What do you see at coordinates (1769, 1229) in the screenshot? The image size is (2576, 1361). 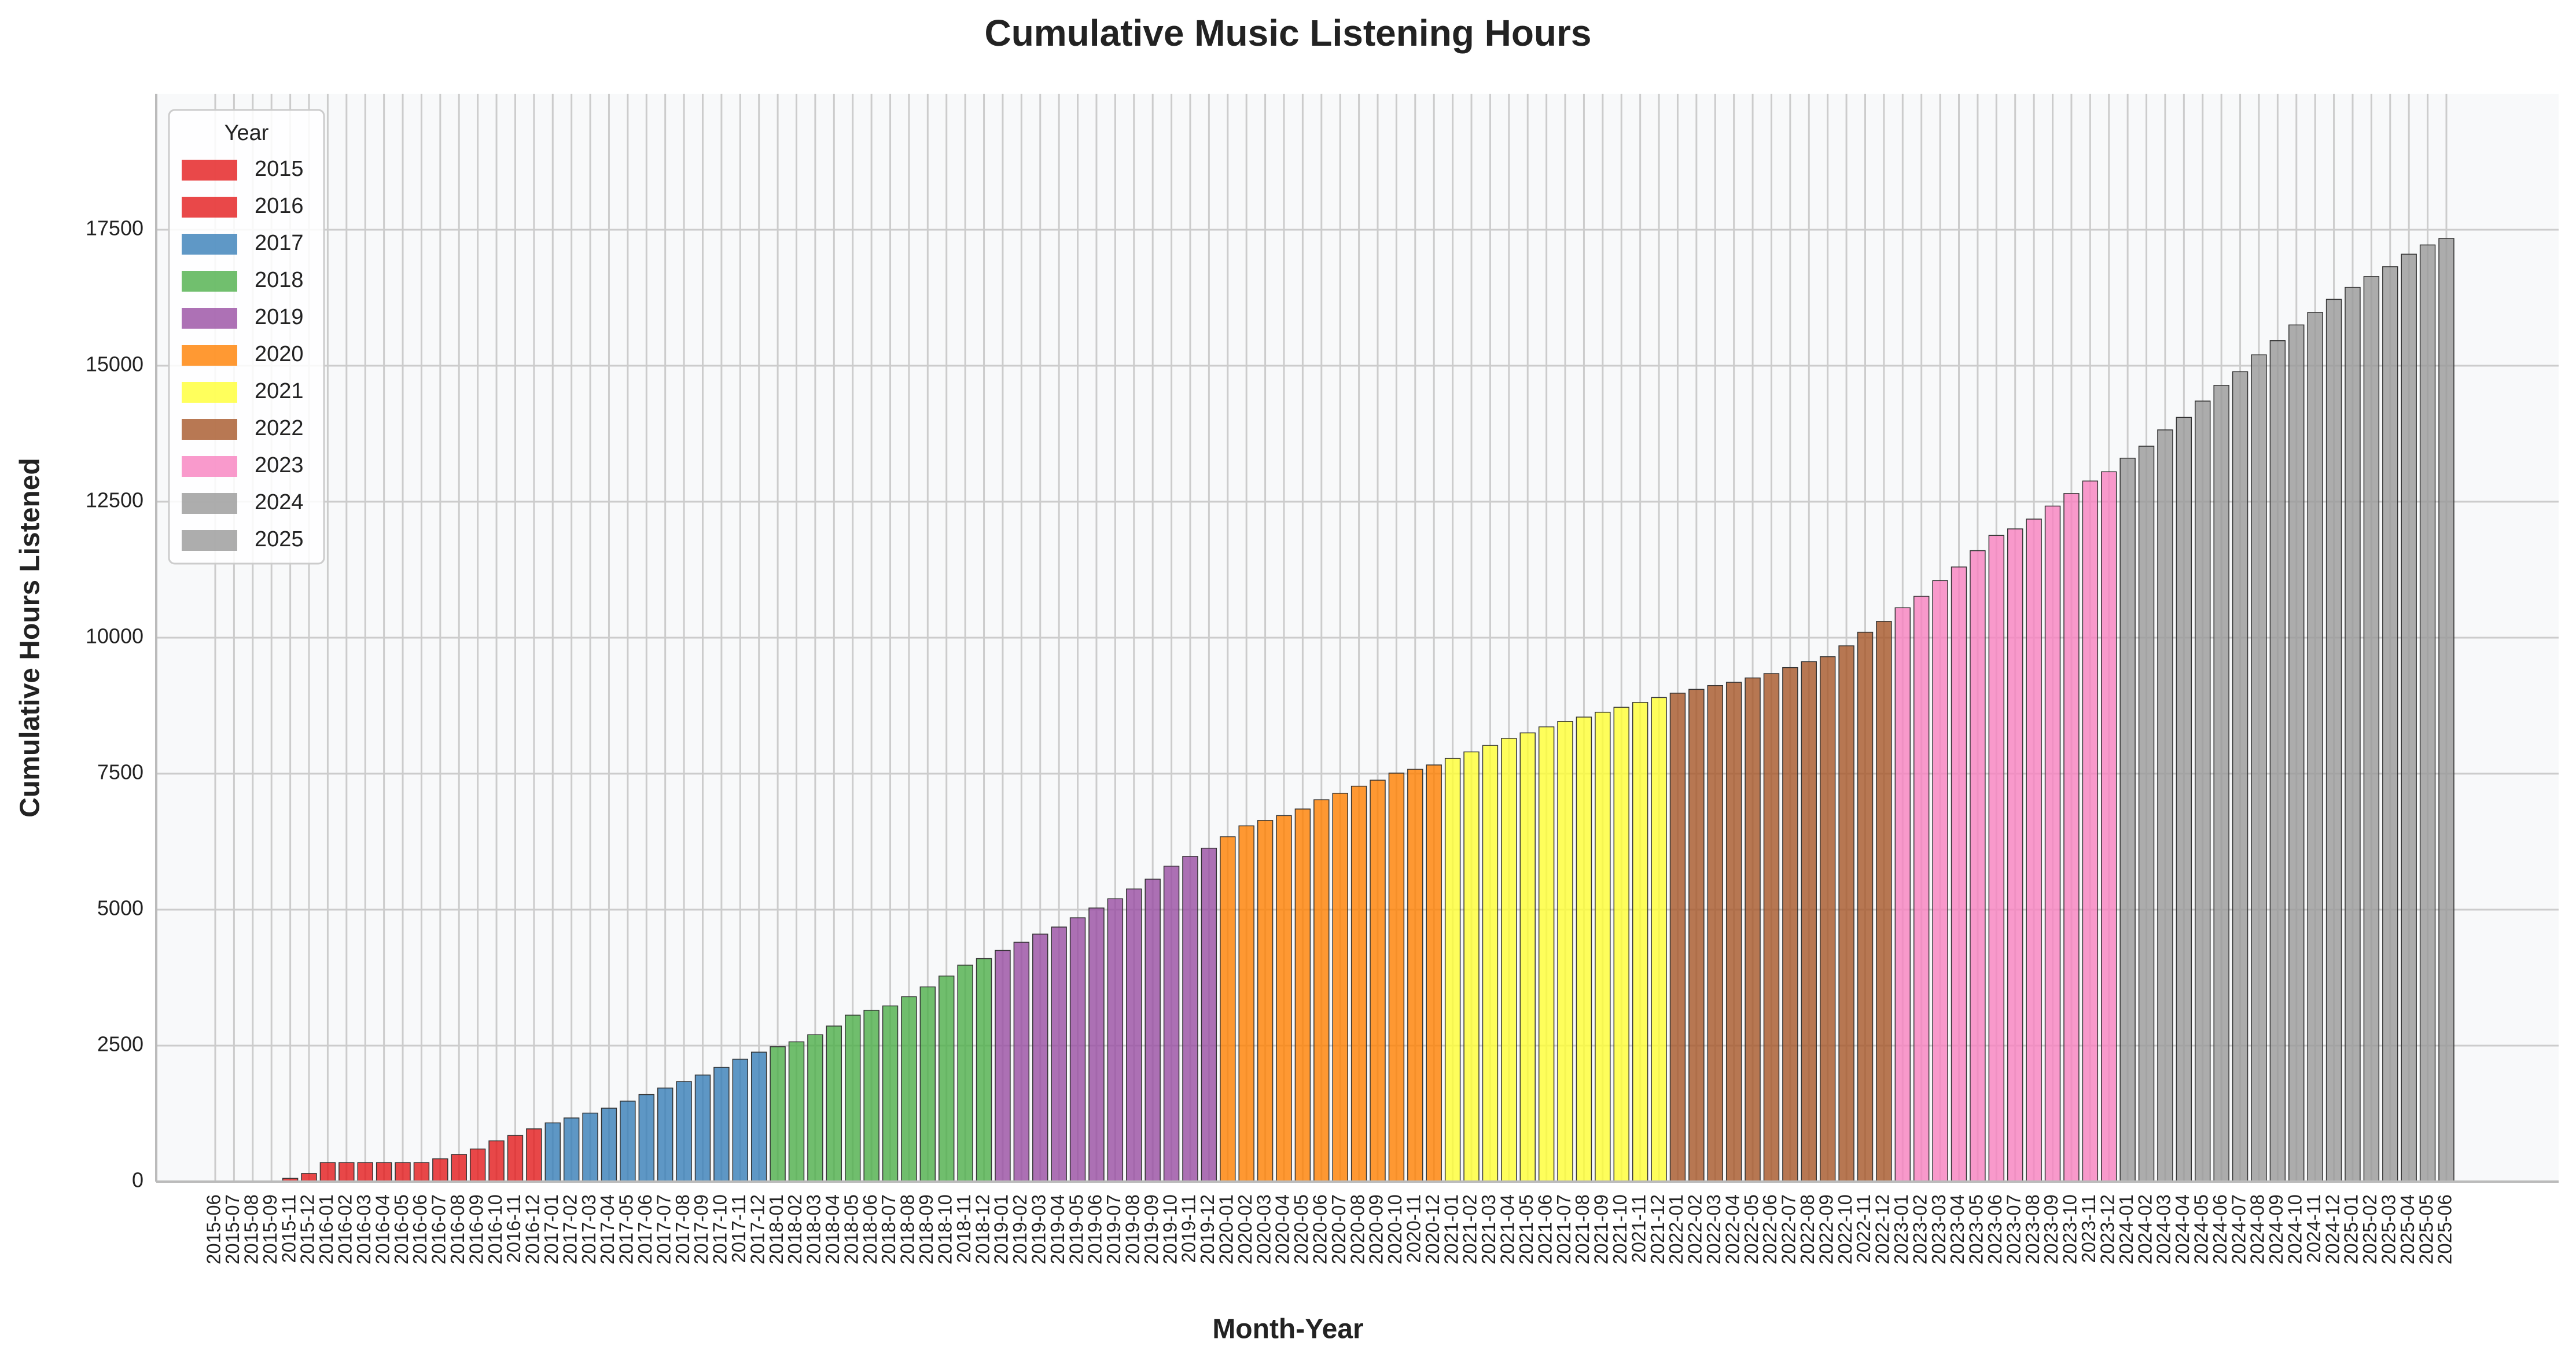 I see `x-tick-label: 2022-06` at bounding box center [1769, 1229].